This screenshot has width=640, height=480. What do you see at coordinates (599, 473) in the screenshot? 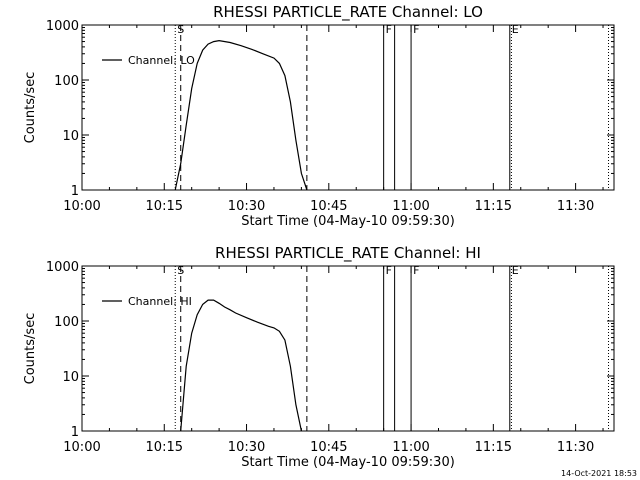
I see `footer-timestamp: 14-Oct-2021 18:53` at bounding box center [599, 473].